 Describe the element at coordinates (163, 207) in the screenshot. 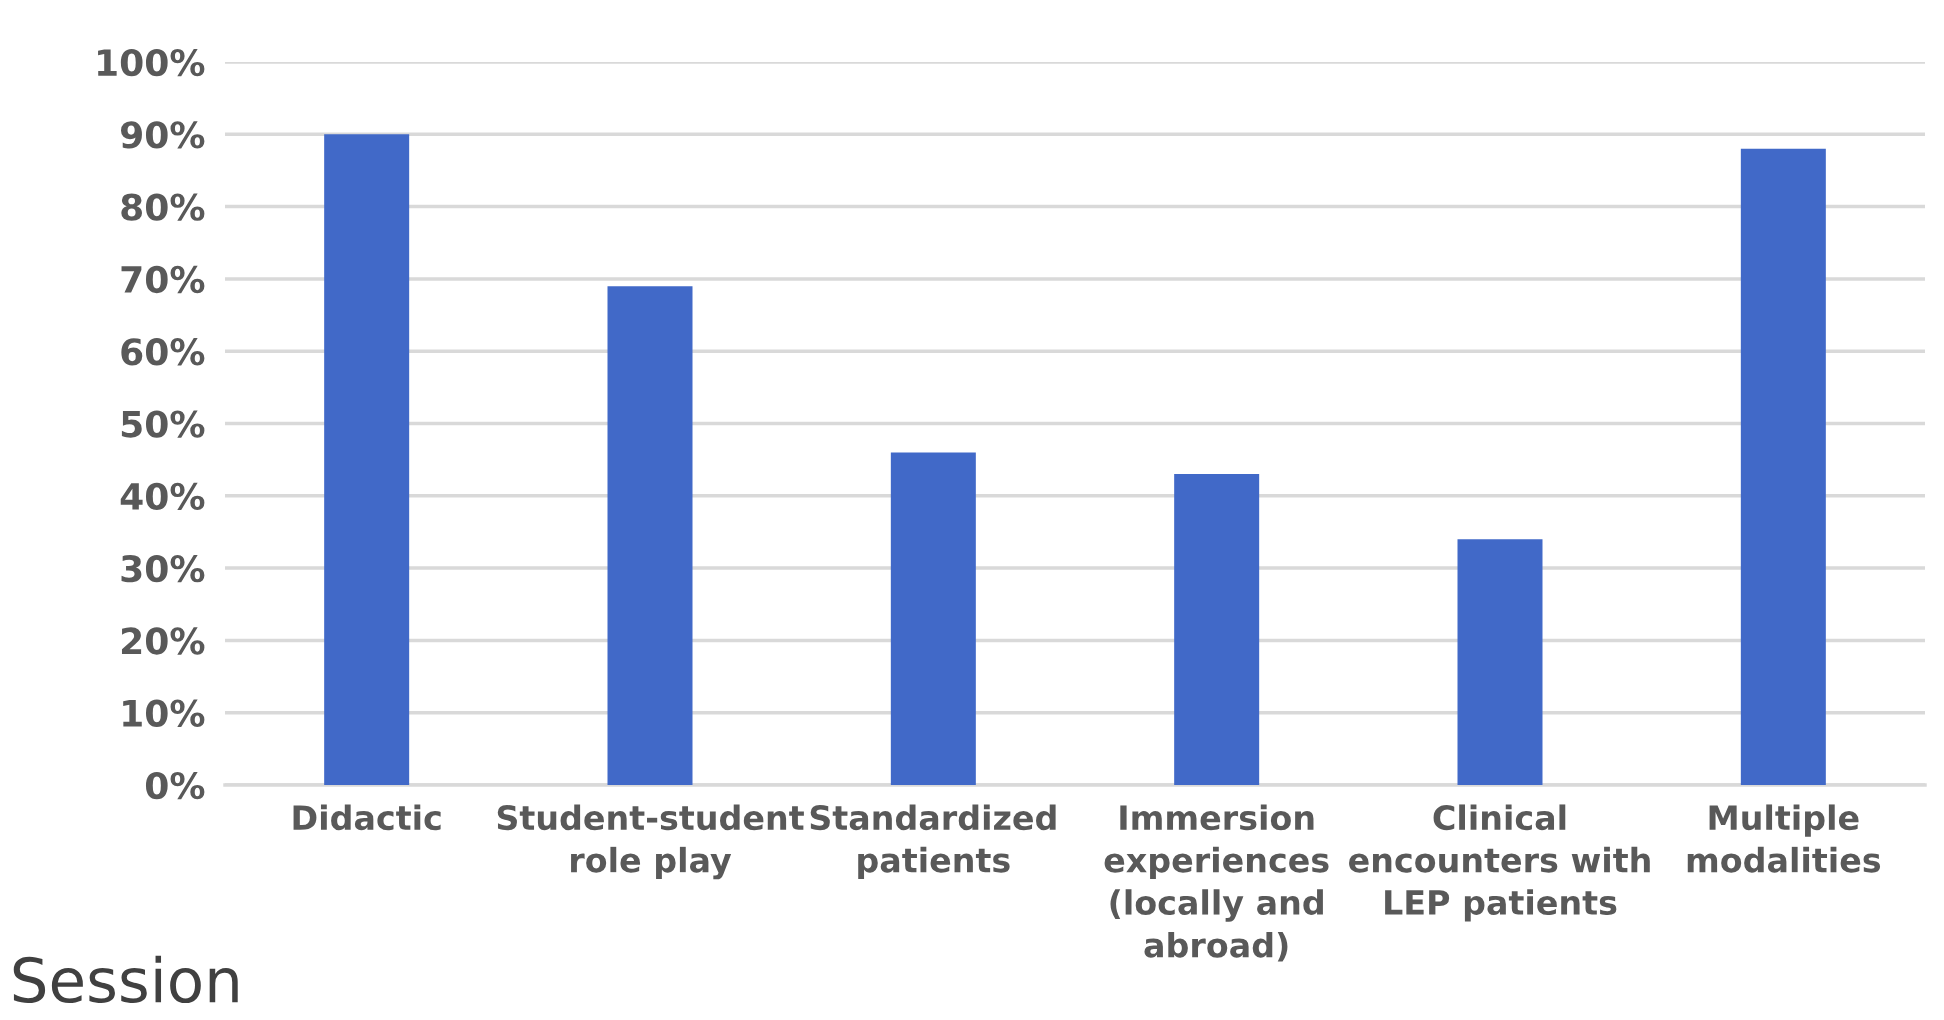

I see `y-tick-label: 80%` at that location.